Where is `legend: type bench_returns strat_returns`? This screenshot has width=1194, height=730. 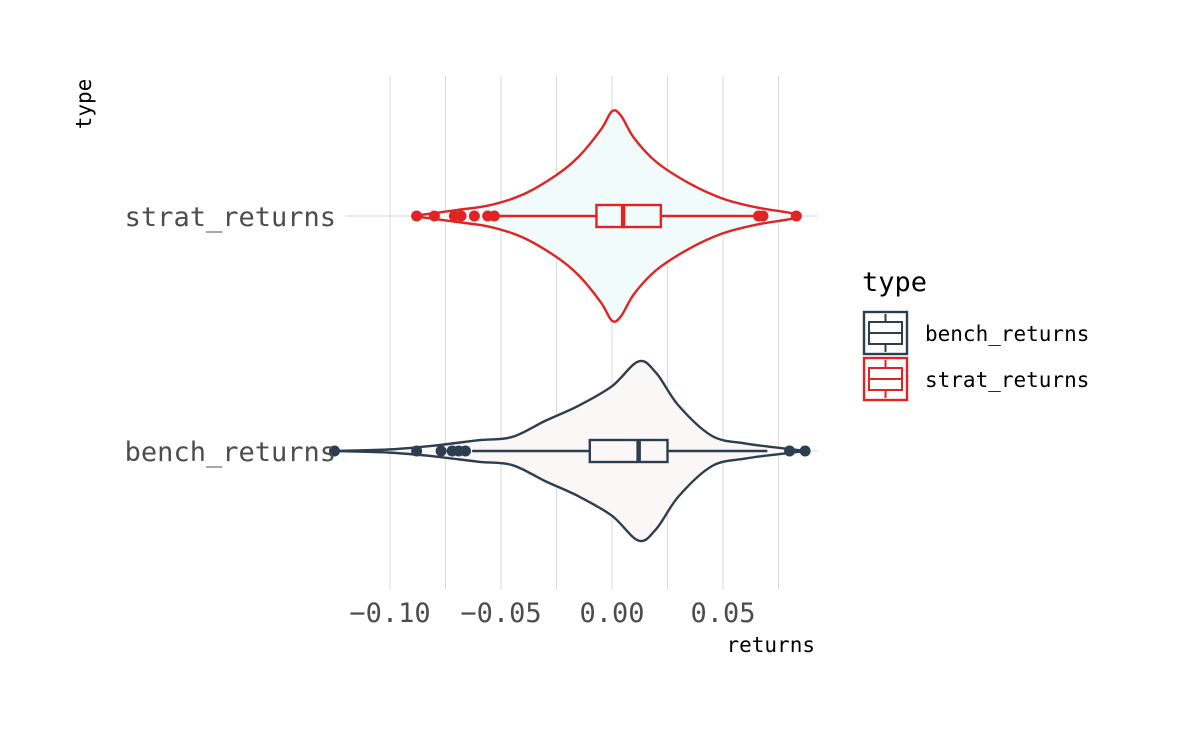
legend: type bench_returns strat_returns is located at coordinates (975, 334).